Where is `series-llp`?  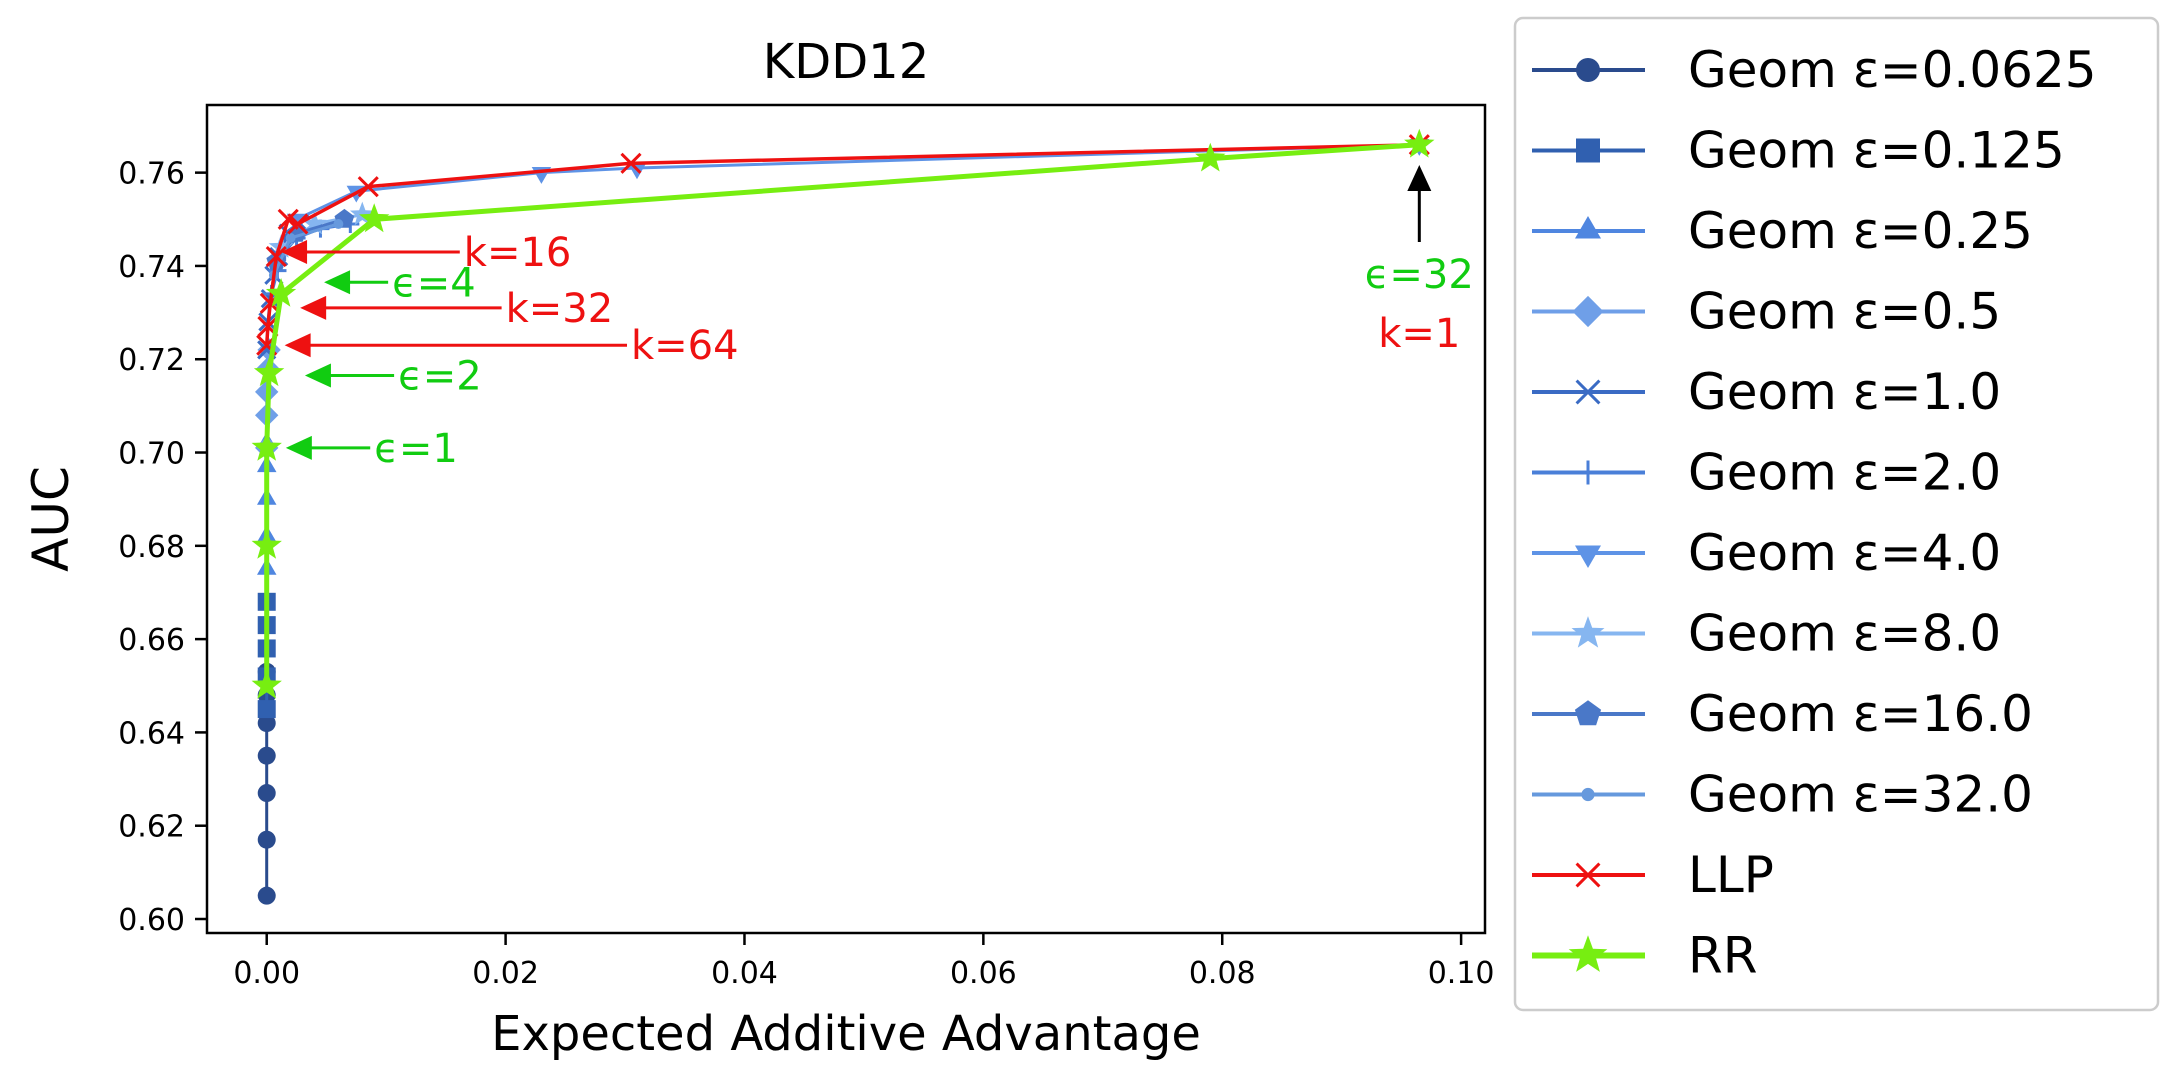
series-llp is located at coordinates (843, 245).